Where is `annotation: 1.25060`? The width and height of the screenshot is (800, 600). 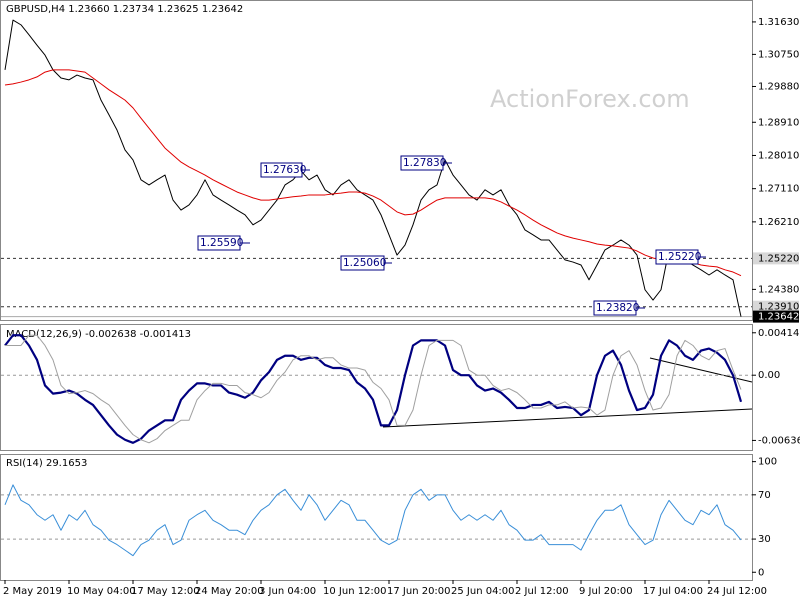
annotation: 1.25060 is located at coordinates (366, 263).